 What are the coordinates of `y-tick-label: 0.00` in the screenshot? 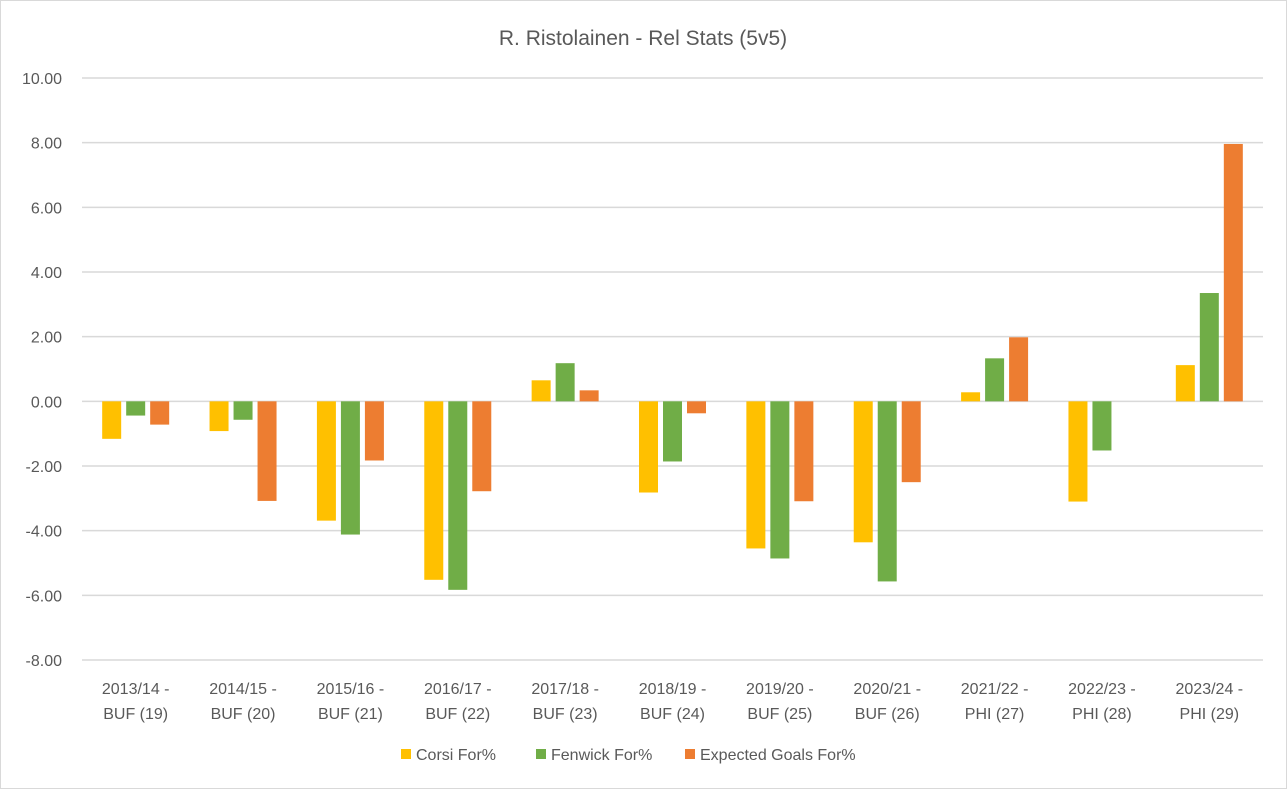 It's located at (46, 402).